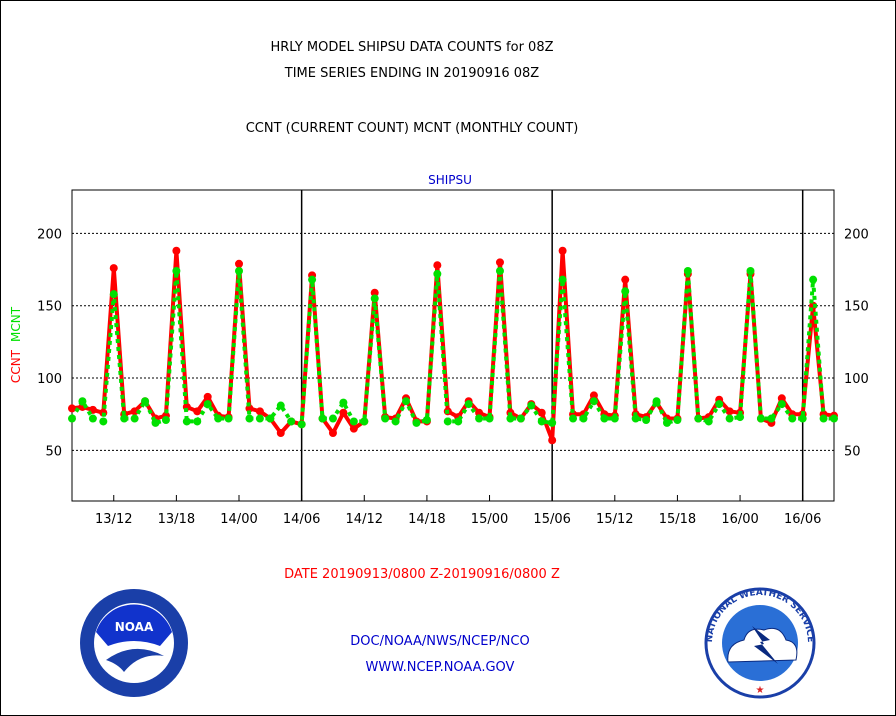 This screenshot has width=896, height=716. What do you see at coordinates (677, 519) in the screenshot?
I see `x-tick-label: 15/18` at bounding box center [677, 519].